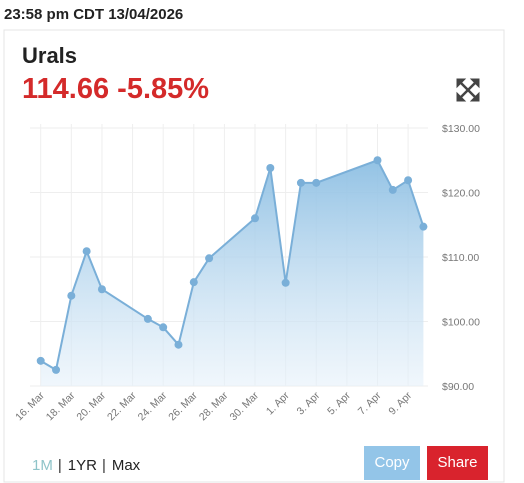 This screenshot has width=524, height=483. What do you see at coordinates (61, 406) in the screenshot?
I see `x-tick-label: 18. Mar` at bounding box center [61, 406].